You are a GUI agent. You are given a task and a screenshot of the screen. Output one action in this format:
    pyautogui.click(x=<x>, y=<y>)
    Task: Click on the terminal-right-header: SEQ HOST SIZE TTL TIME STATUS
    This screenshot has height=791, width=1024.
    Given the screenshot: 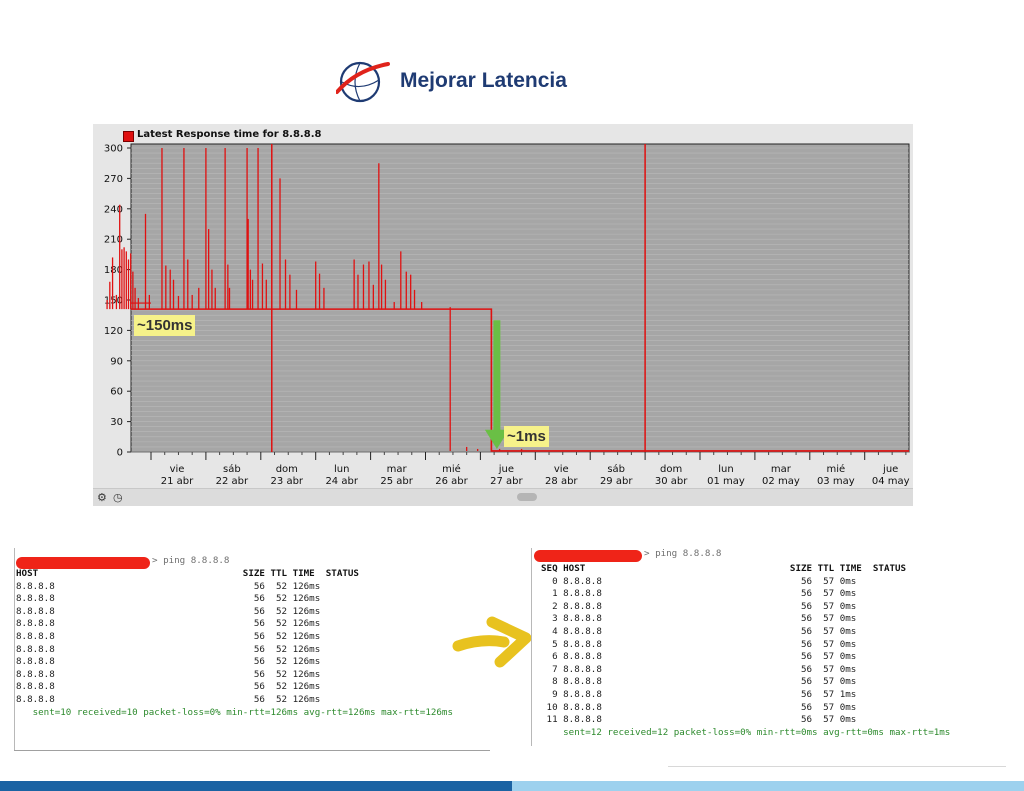 What is the action you would take?
    pyautogui.click(x=724, y=568)
    